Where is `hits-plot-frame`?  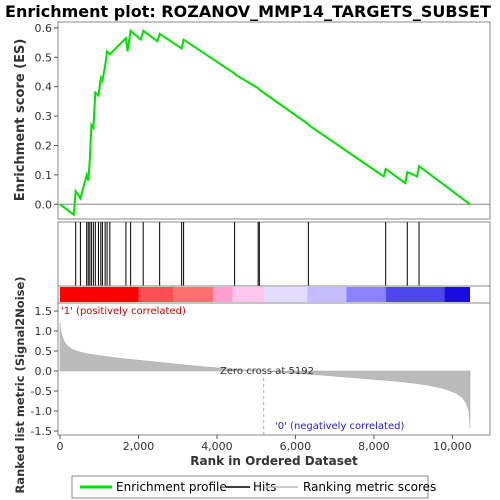 hits-plot-frame is located at coordinates (274, 254).